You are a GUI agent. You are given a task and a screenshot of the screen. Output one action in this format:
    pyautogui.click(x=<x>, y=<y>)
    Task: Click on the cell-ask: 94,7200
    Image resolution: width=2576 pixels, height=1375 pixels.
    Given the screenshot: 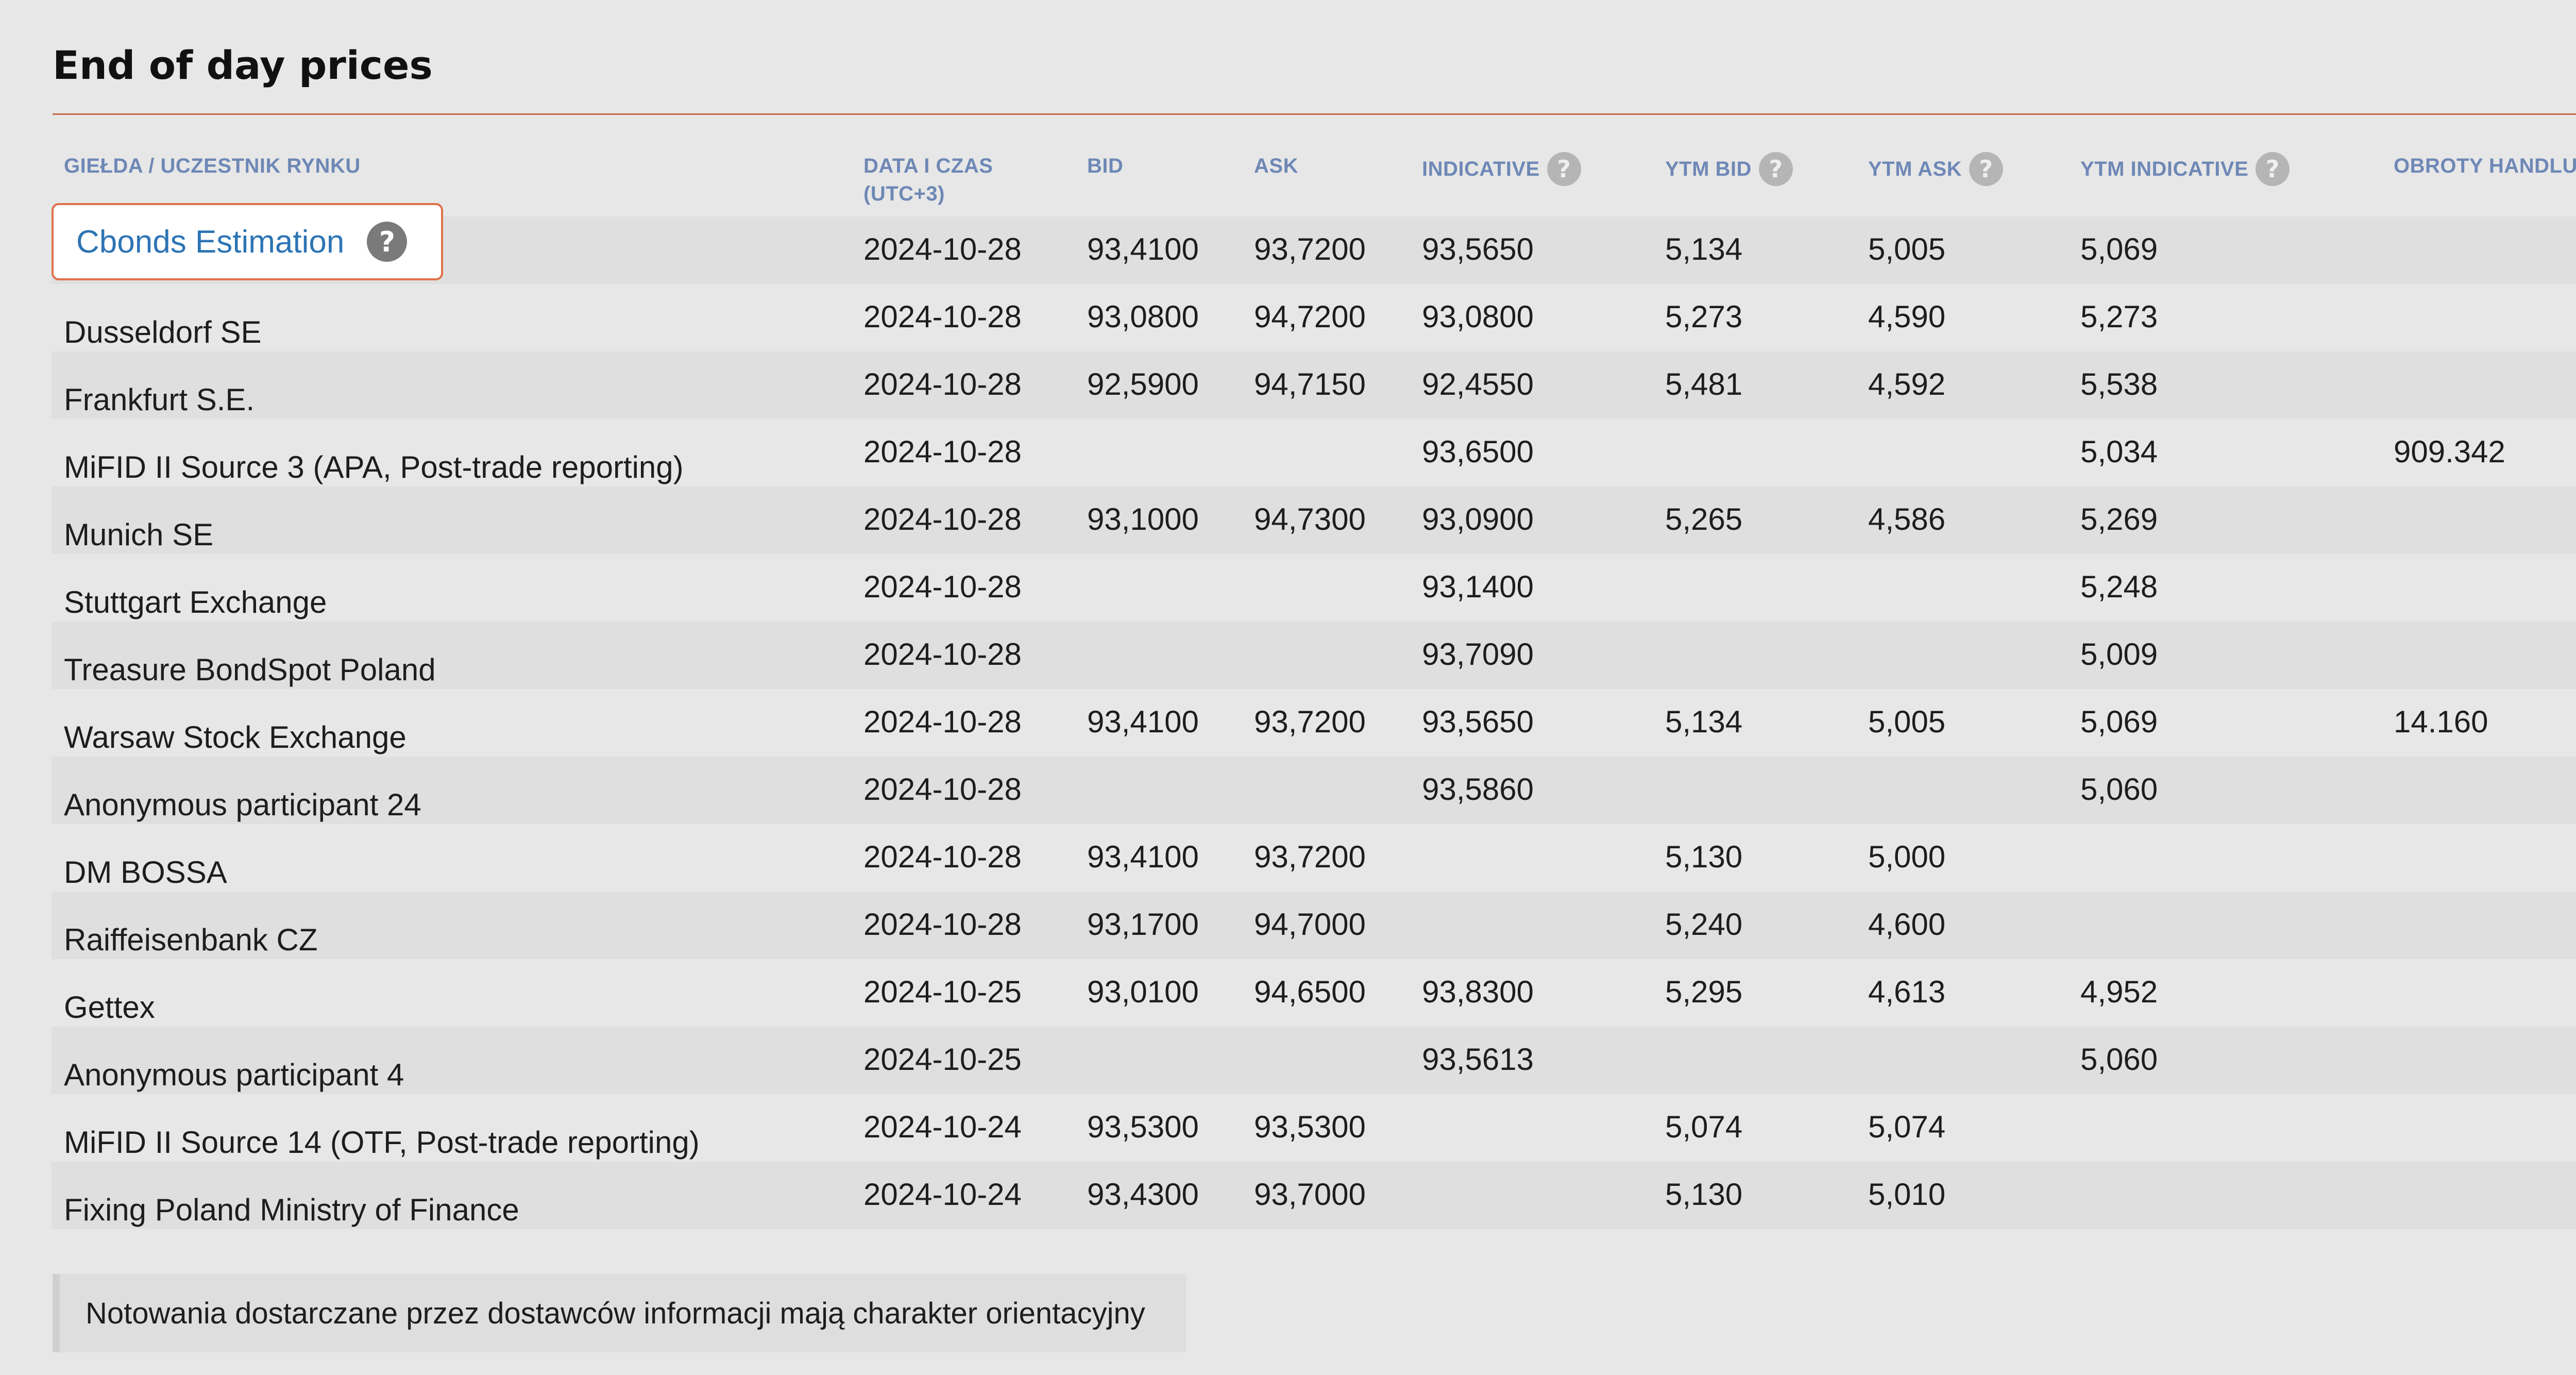 What is the action you would take?
    pyautogui.click(x=1310, y=316)
    